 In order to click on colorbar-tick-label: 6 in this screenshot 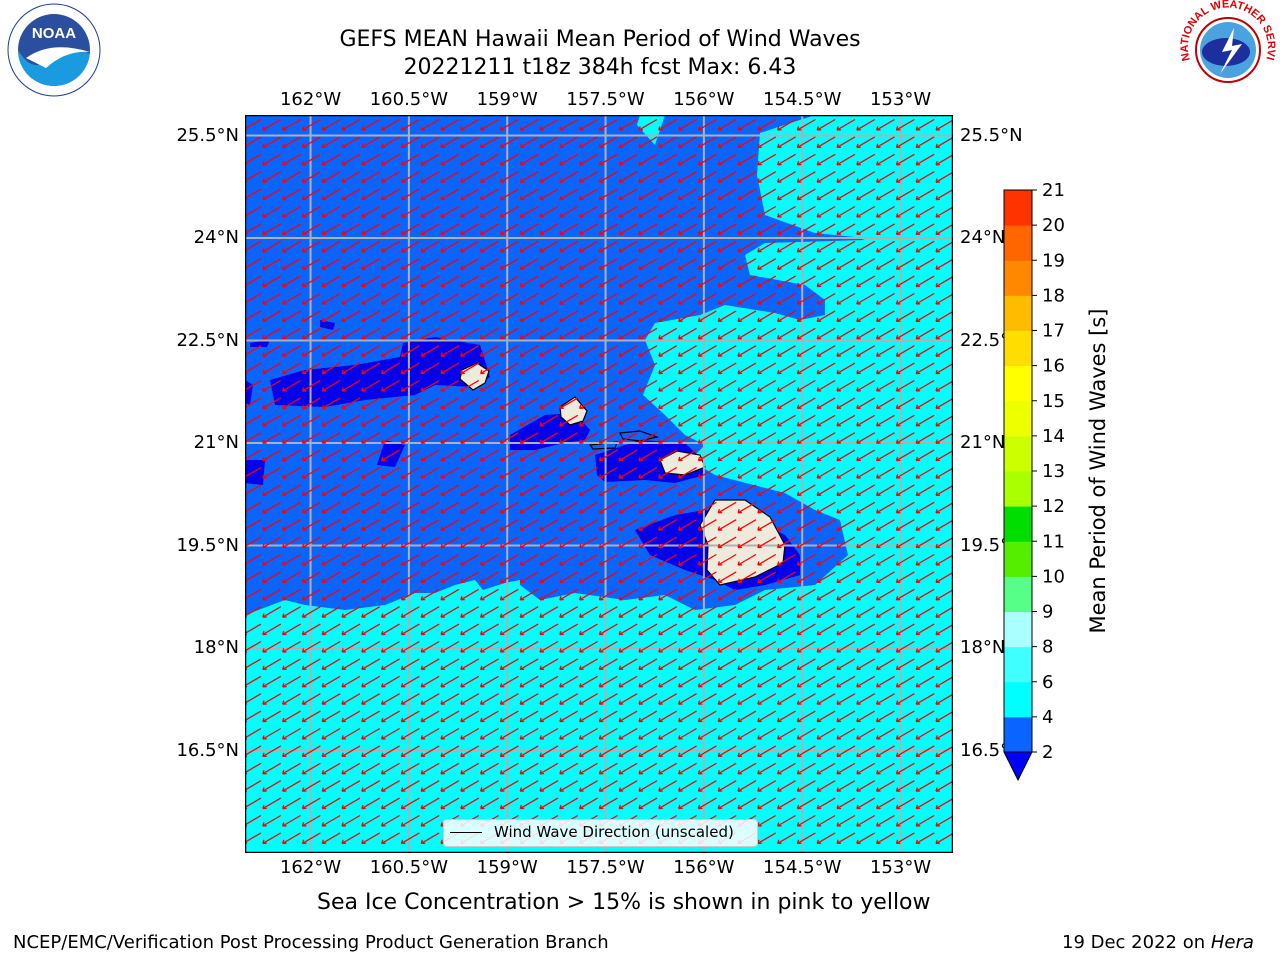, I will do `click(1047, 682)`.